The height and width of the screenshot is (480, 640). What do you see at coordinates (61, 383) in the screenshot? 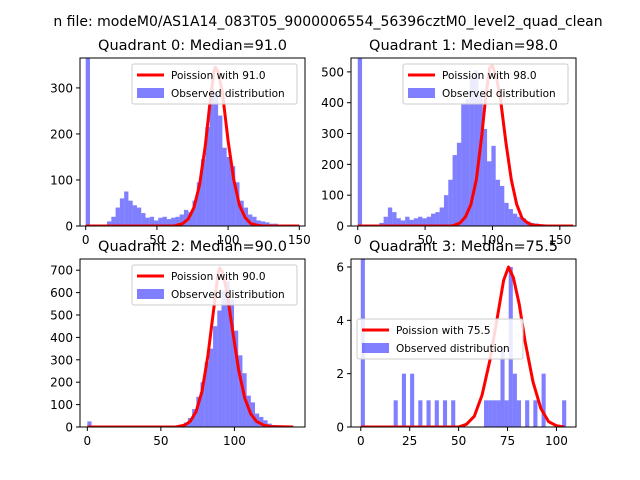
I see `y-tick-label: 200` at bounding box center [61, 383].